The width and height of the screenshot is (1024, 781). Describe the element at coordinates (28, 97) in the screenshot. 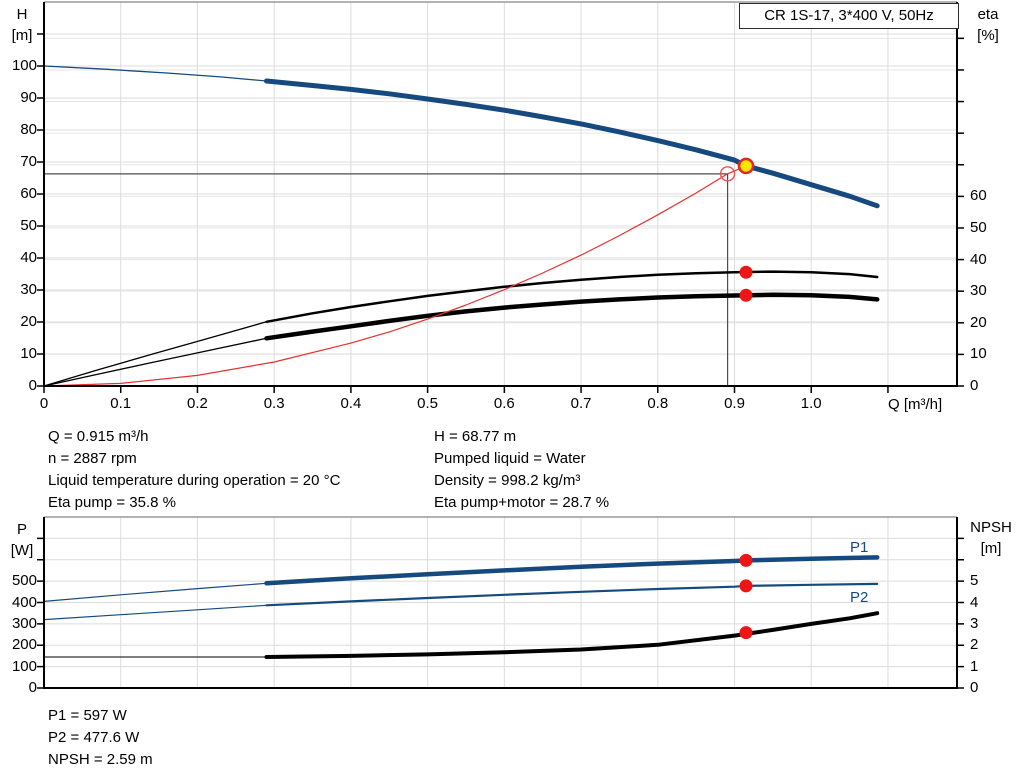

I see `y-left-tick-label: 90` at that location.